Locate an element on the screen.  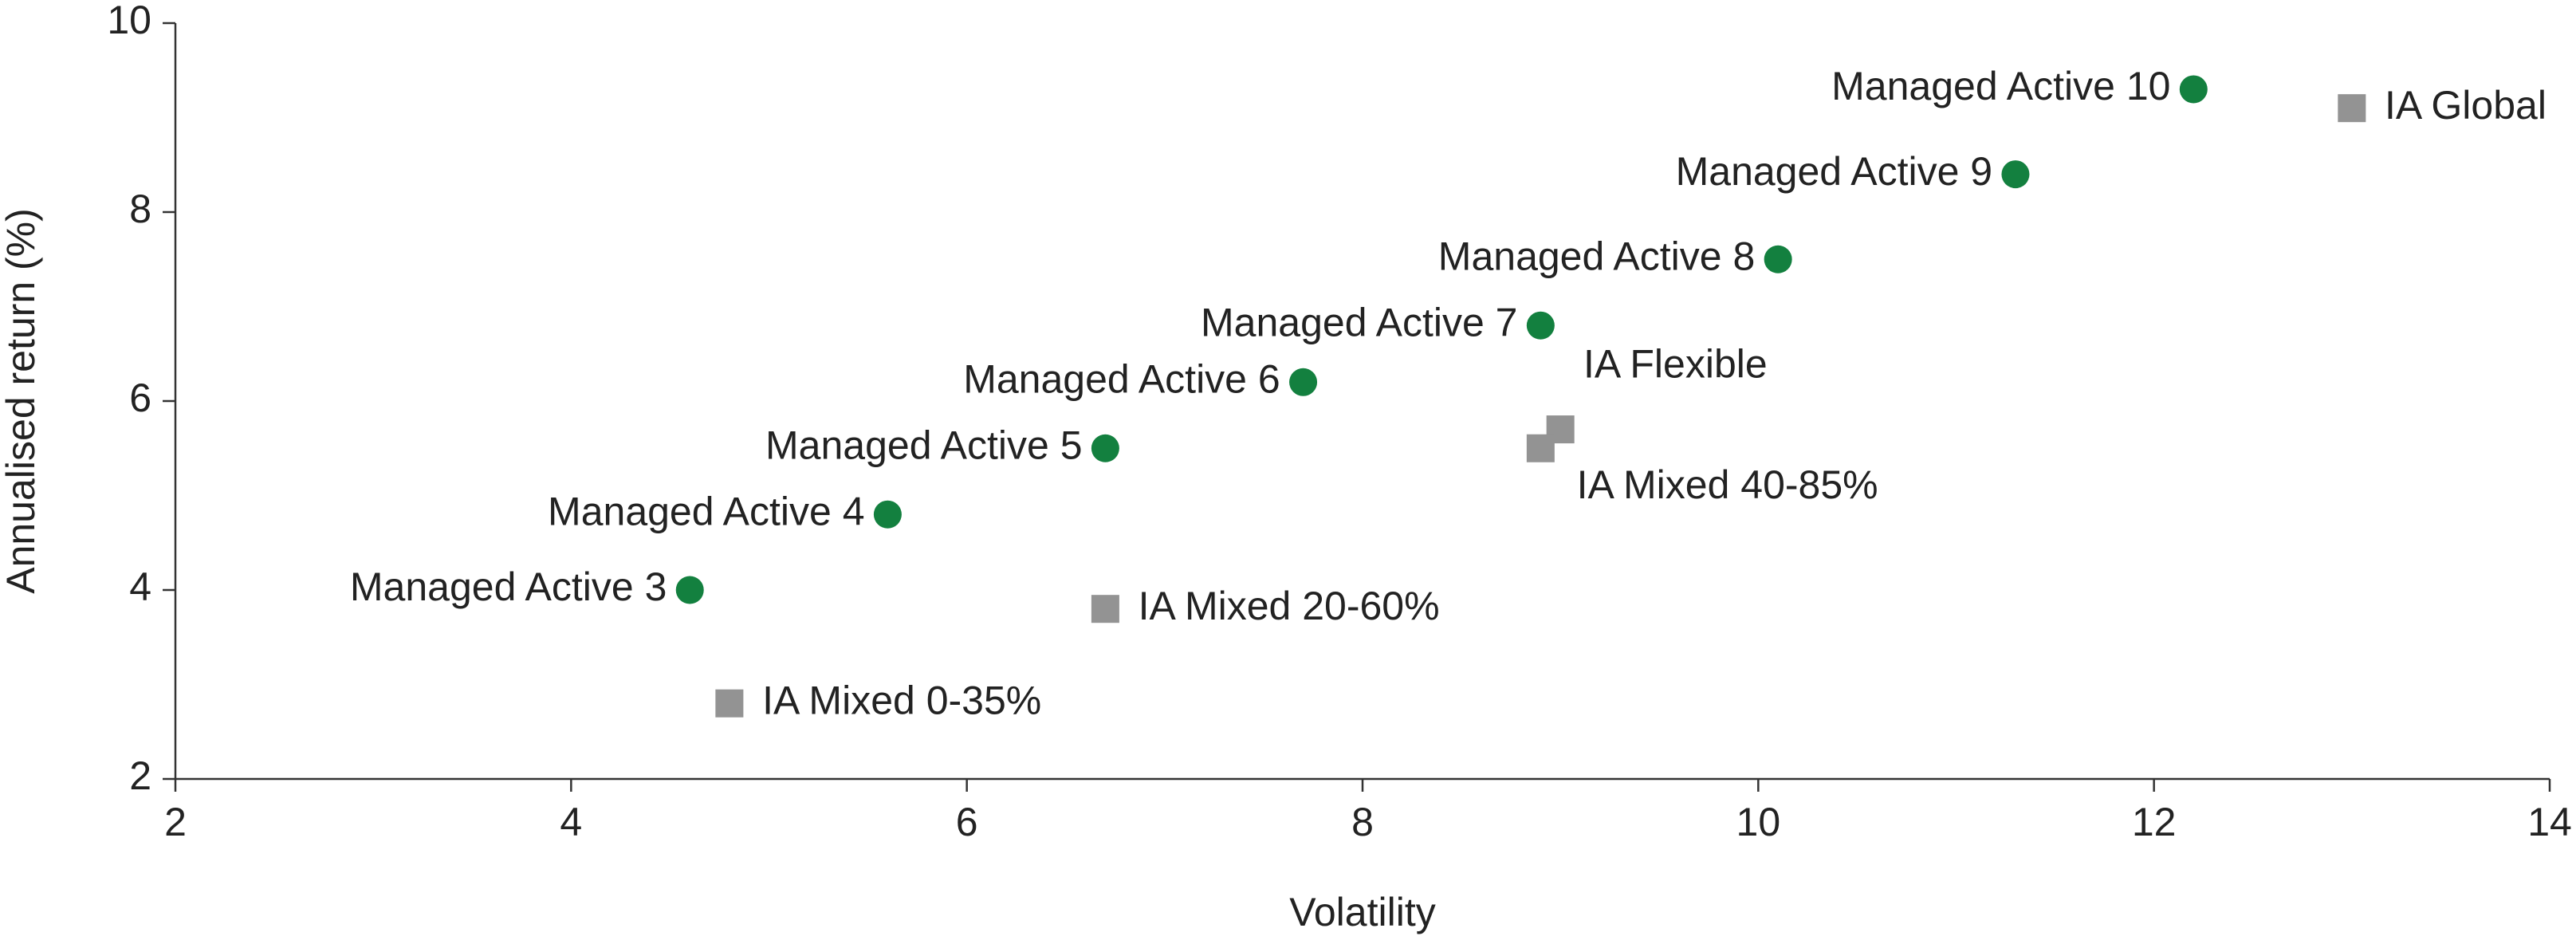
point-label: Managed Active 4 is located at coordinates (707, 511).